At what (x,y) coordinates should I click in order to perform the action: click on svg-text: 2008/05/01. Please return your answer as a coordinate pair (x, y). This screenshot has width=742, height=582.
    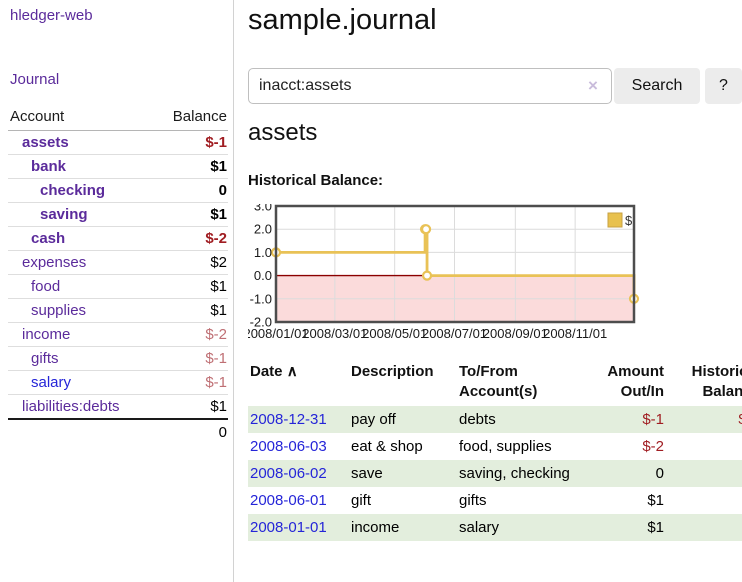
    Looking at the image, I should click on (394, 333).